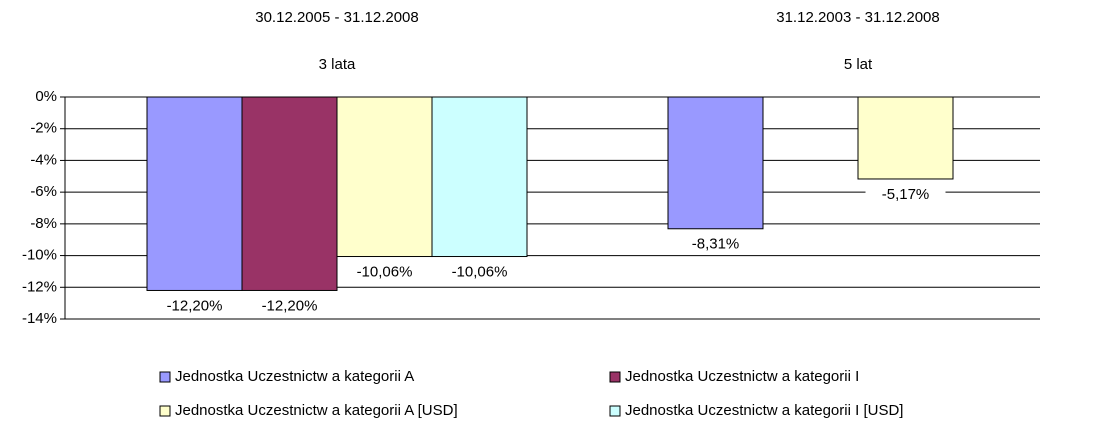  What do you see at coordinates (858, 64) in the screenshot?
I see `category-sublabel: 5 lat` at bounding box center [858, 64].